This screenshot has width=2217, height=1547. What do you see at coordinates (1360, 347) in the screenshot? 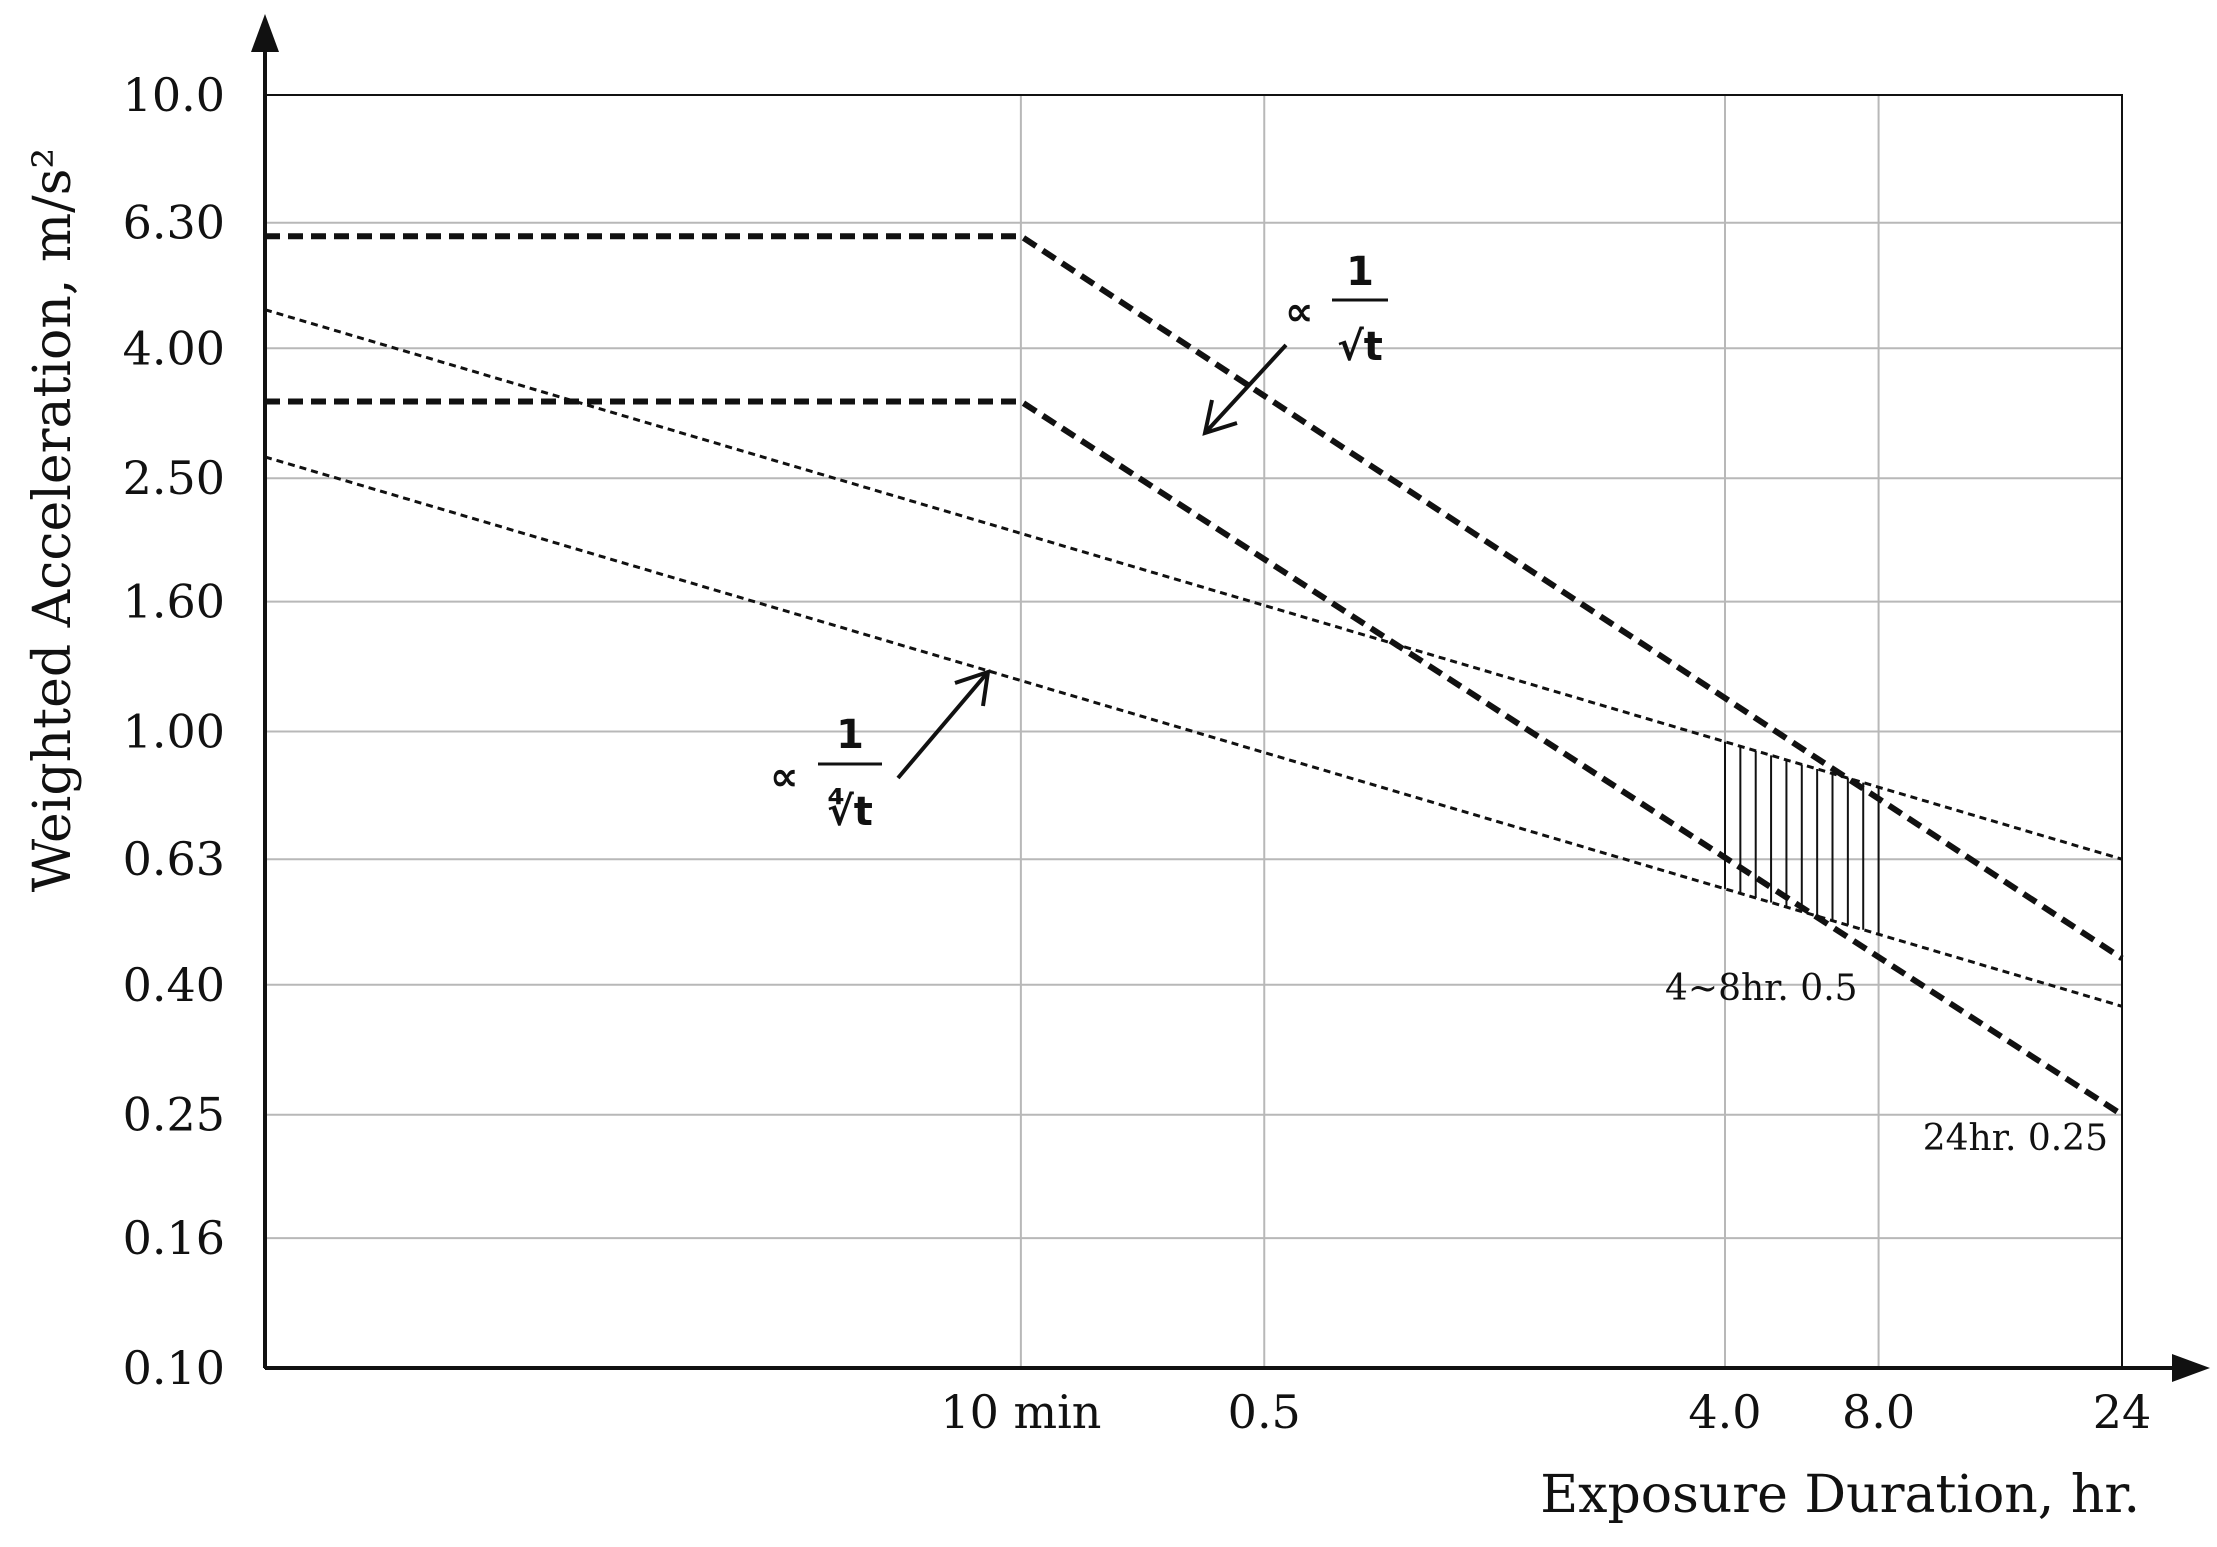
I see `annotation-sqrt-denominator: √t` at bounding box center [1360, 347].